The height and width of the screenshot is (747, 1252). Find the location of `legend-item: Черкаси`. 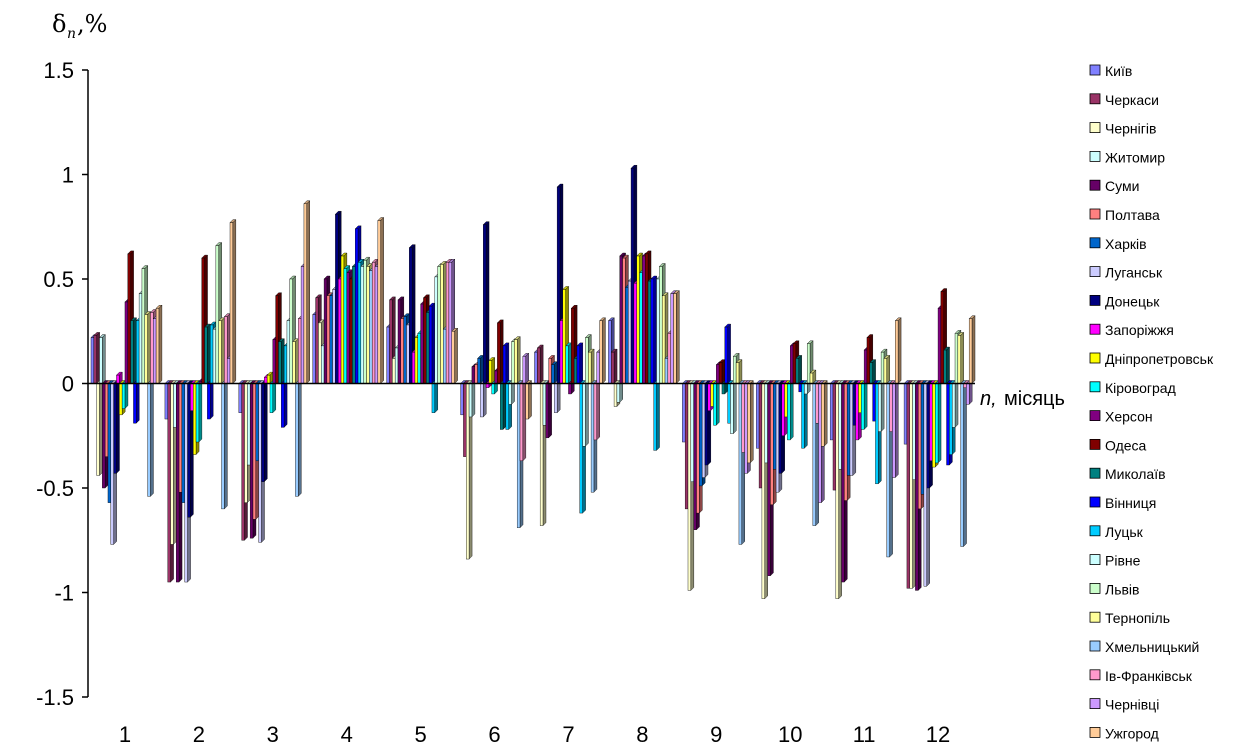

legend-item: Черкаси is located at coordinates (1124, 100).